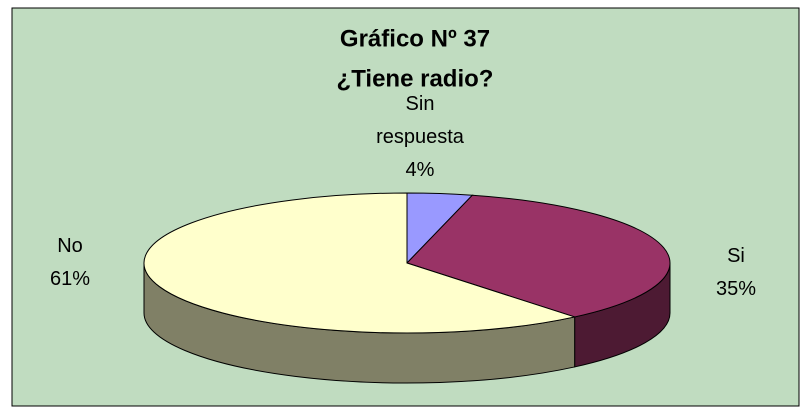 This screenshot has height=408, width=812. What do you see at coordinates (70, 246) in the screenshot?
I see `category-label: No` at bounding box center [70, 246].